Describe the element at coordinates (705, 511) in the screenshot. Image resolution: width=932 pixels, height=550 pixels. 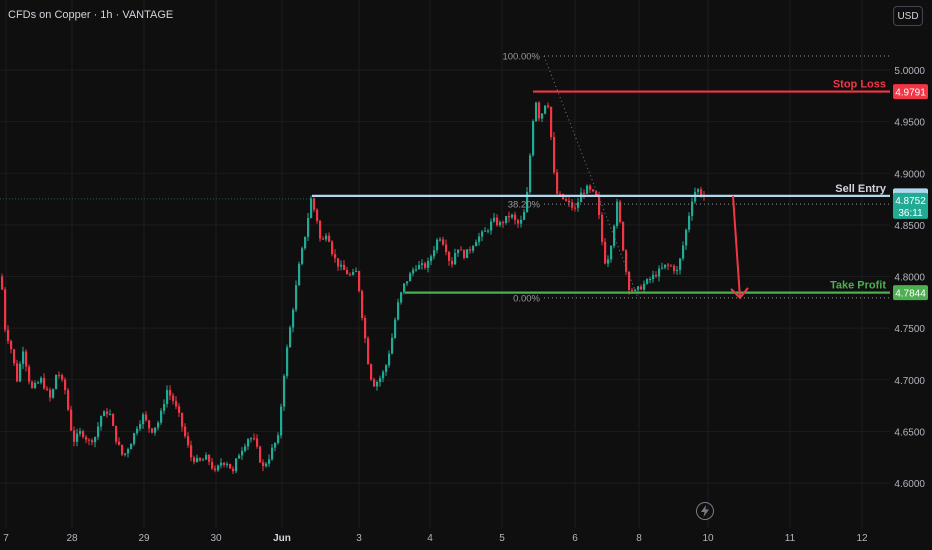
I see `lightning-icon` at that location.